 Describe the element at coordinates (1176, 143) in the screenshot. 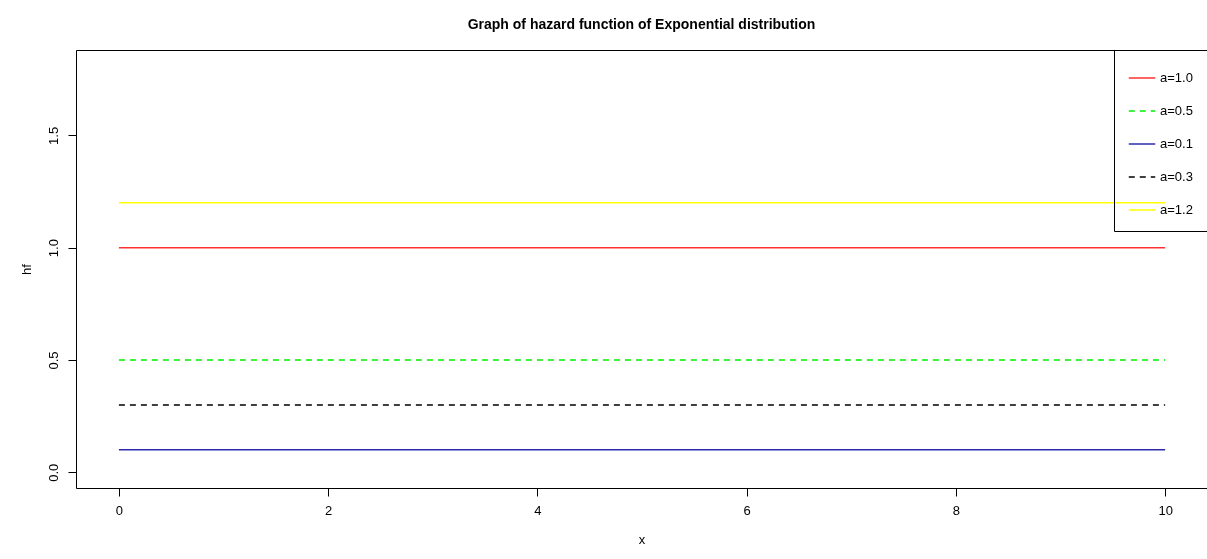

I see `legend-label: a=0.1` at that location.